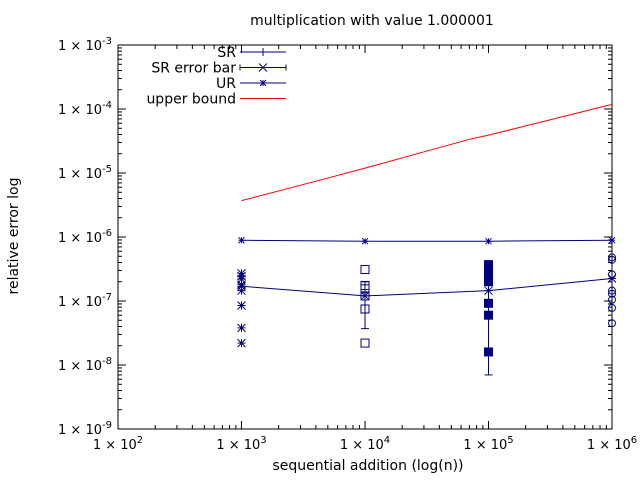 Image resolution: width=640 pixels, height=484 pixels. Describe the element at coordinates (367, 466) in the screenshot. I see `x-axis-title: sequential addition (log(n))` at that location.